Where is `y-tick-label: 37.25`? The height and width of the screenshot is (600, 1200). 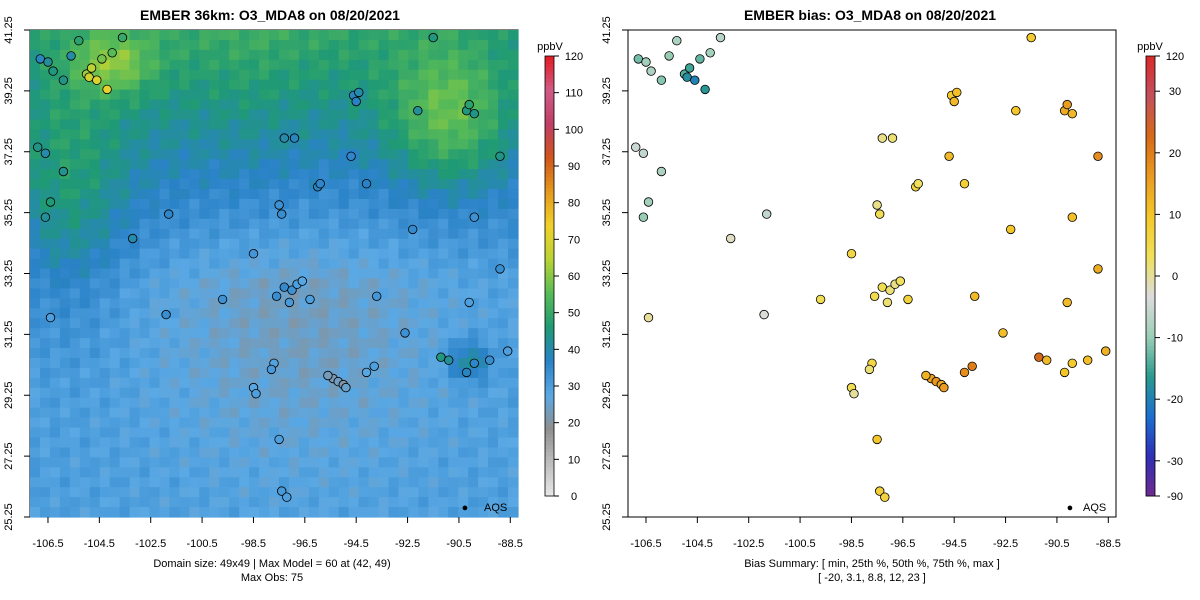
y-tick-label: 37.25 is located at coordinates (9, 152).